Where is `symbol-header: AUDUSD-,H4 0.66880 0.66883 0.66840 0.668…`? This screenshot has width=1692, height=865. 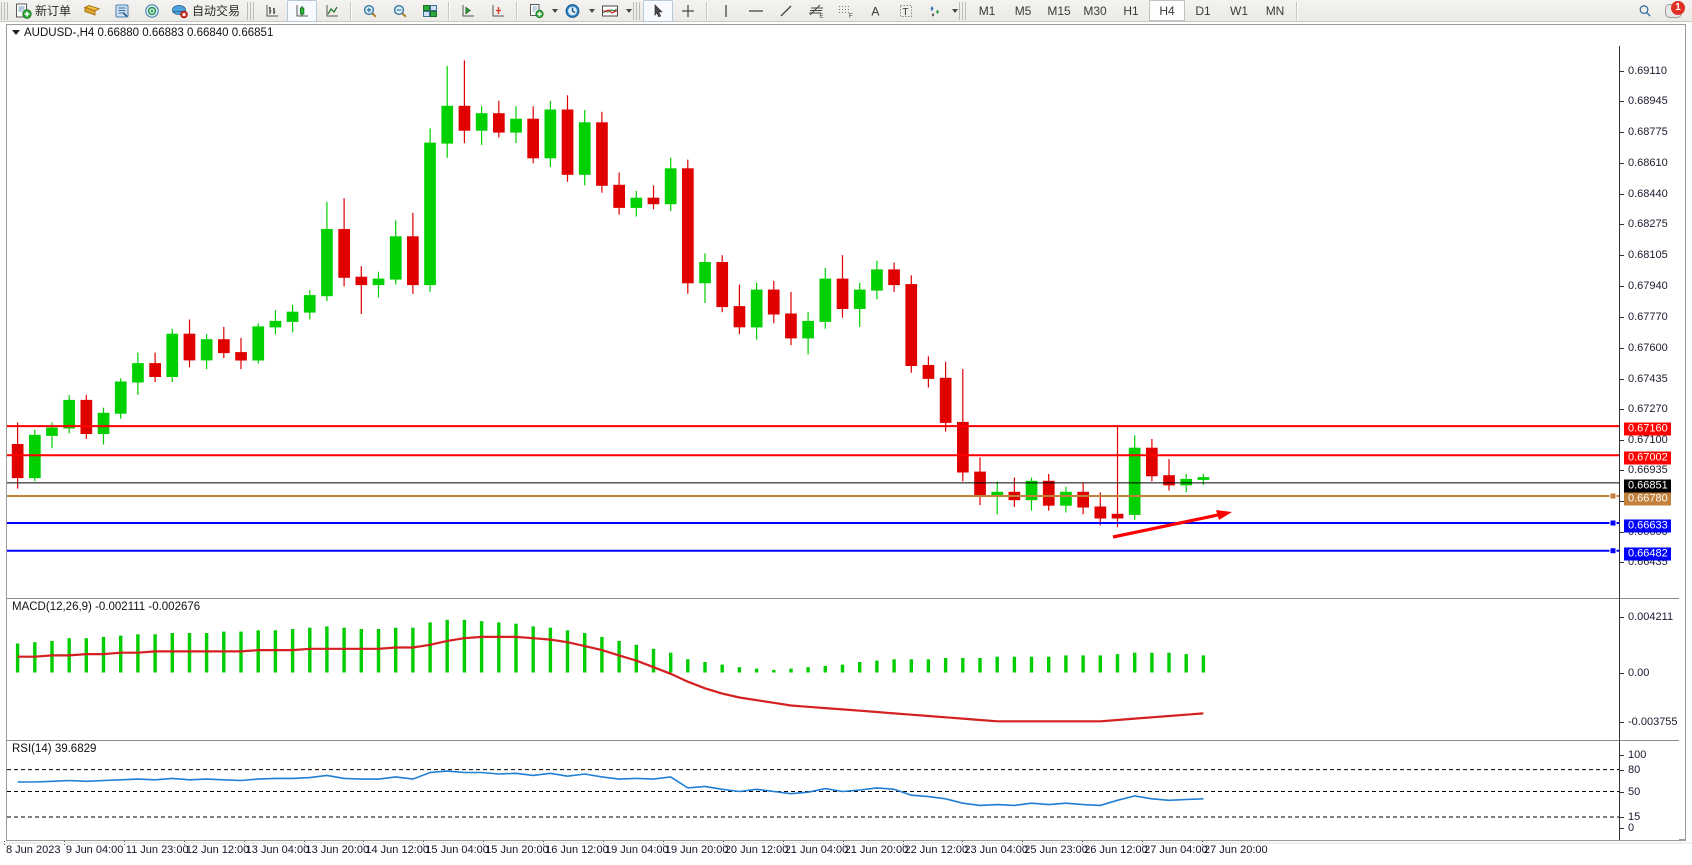 symbol-header: AUDUSD-,H4 0.66880 0.66883 0.66840 0.668… is located at coordinates (142, 33).